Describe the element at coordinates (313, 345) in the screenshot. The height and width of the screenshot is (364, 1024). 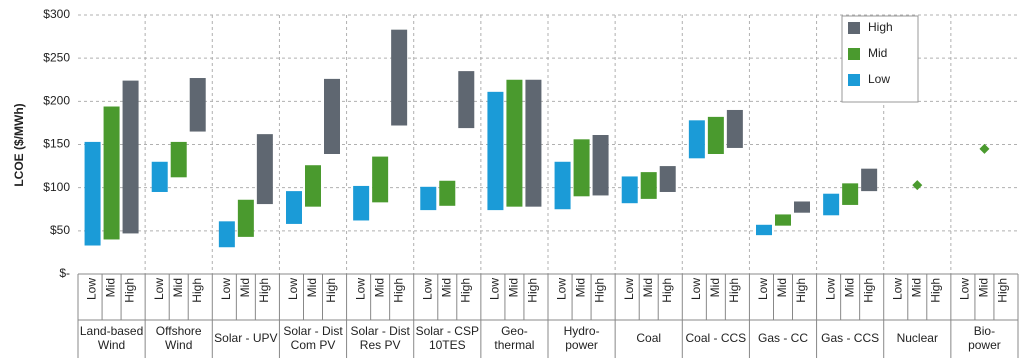
I see `x-tick-label: Com PV` at that location.